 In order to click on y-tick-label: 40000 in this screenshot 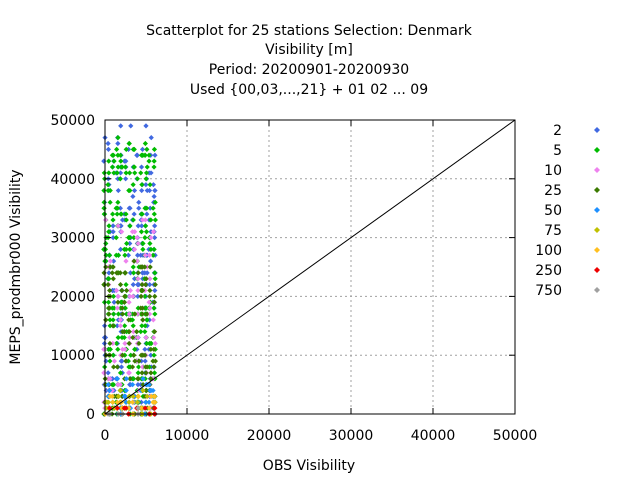, I will do `click(72, 180)`.